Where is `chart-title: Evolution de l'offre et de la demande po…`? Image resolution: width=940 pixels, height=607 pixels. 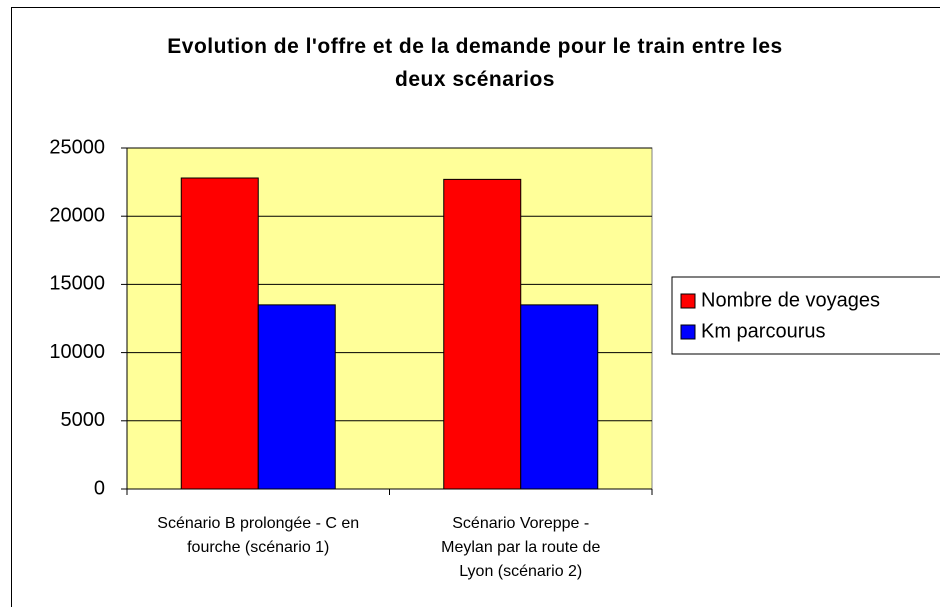 chart-title: Evolution de l'offre et de la demande po… is located at coordinates (475, 63).